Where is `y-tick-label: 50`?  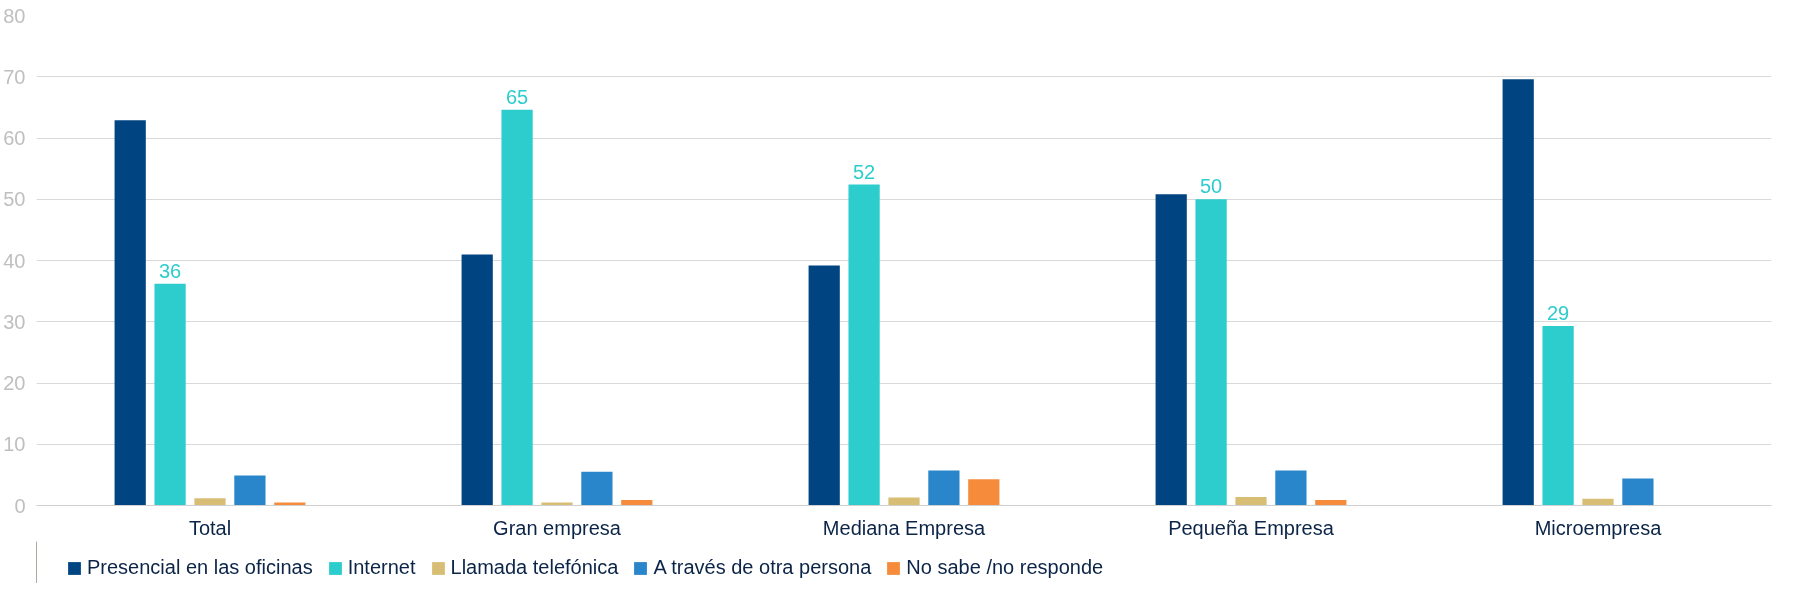 y-tick-label: 50 is located at coordinates (14, 199).